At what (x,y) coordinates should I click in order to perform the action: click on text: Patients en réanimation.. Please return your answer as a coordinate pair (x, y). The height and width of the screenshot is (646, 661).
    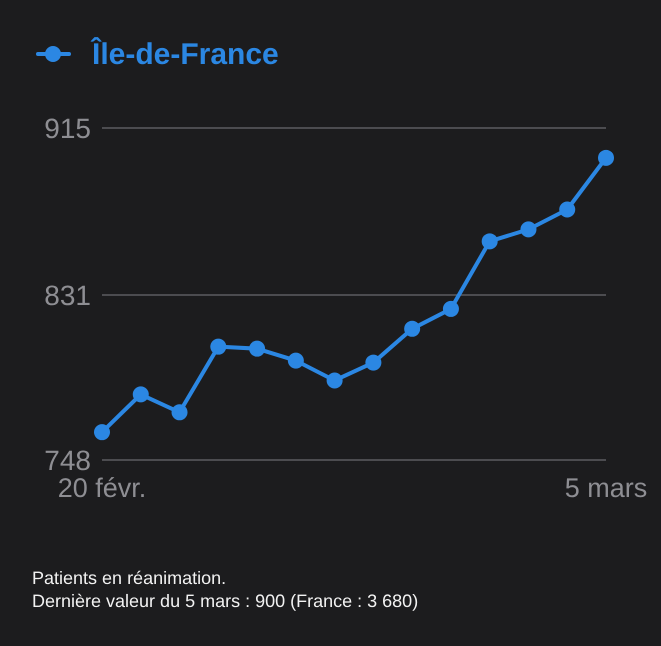
    Looking at the image, I should click on (129, 578).